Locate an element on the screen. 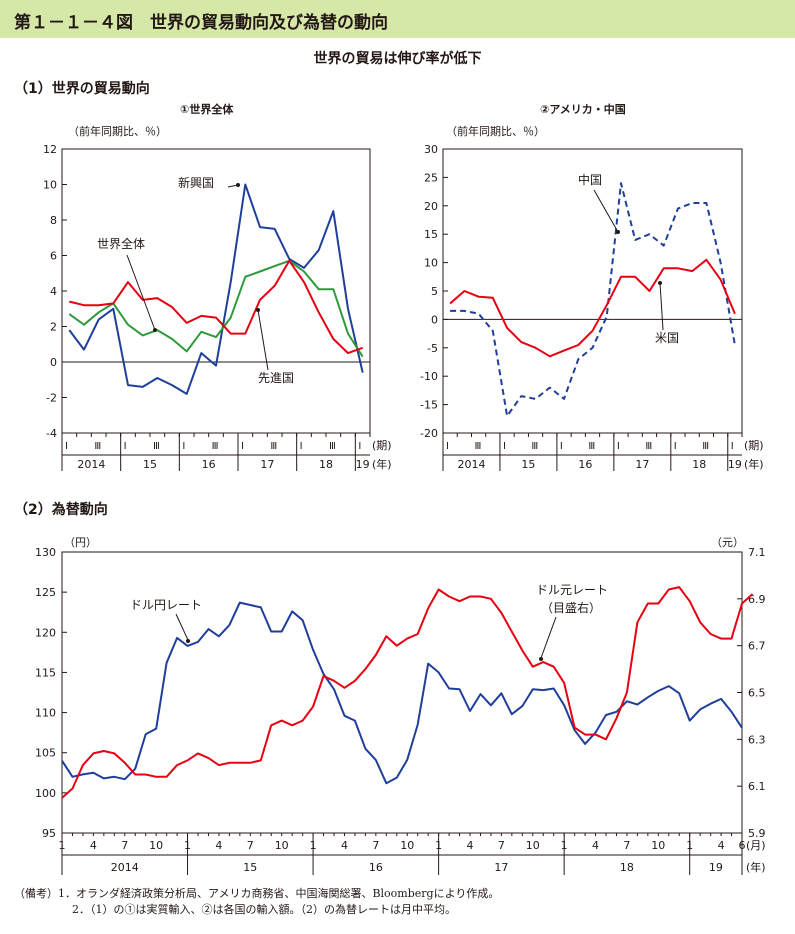 The width and height of the screenshot is (795, 934). panel2-year-unit: (年) is located at coordinates (754, 464).